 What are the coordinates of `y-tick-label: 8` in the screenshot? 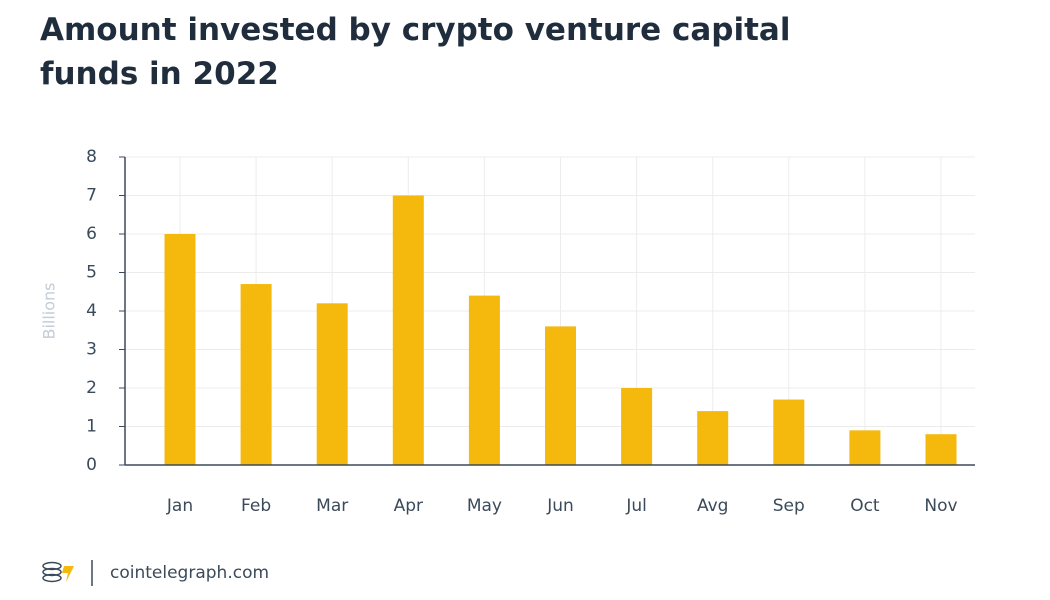 It's located at (91, 157).